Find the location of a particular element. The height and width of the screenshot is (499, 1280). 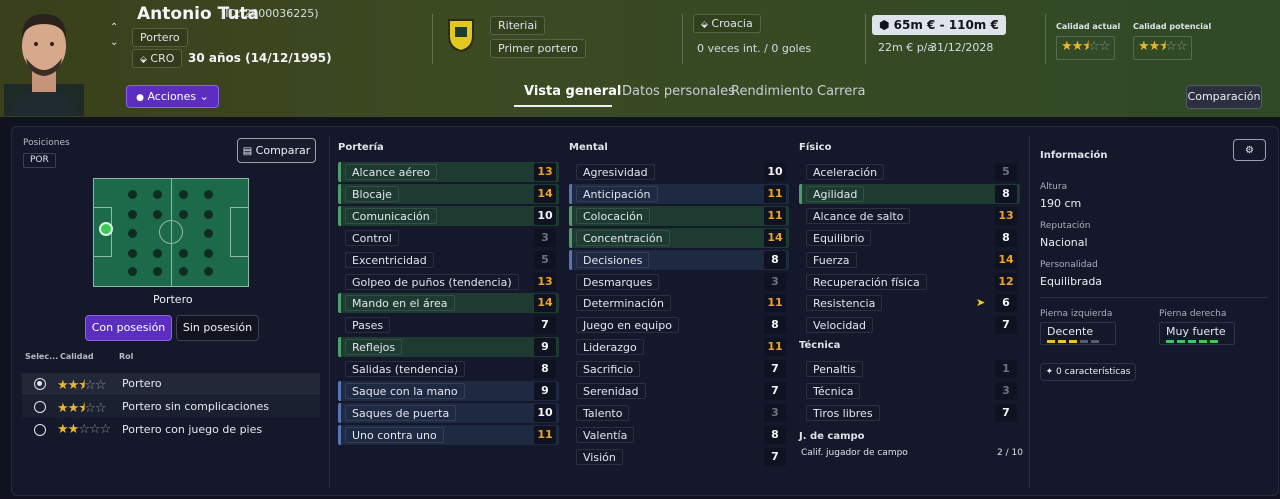

tab-performance: Rendimiento is located at coordinates (772, 91).